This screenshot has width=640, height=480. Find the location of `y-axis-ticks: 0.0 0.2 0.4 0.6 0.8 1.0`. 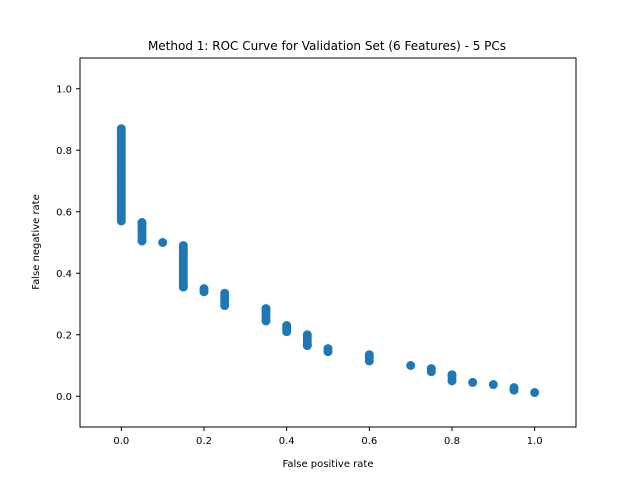

y-axis-ticks: 0.0 0.2 0.4 0.6 0.8 1.0 is located at coordinates (68, 243).